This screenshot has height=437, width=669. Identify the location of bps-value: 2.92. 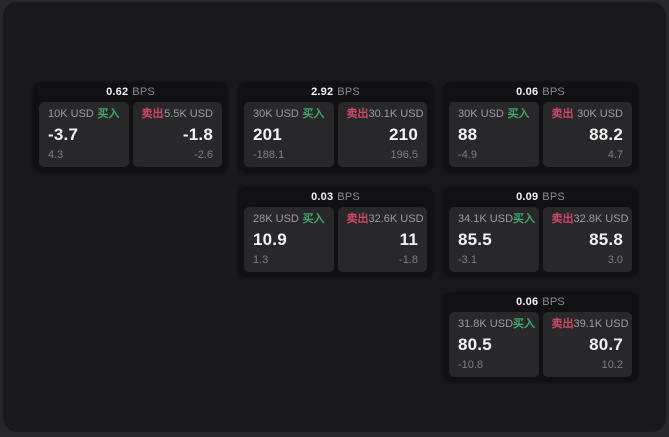
(322, 92).